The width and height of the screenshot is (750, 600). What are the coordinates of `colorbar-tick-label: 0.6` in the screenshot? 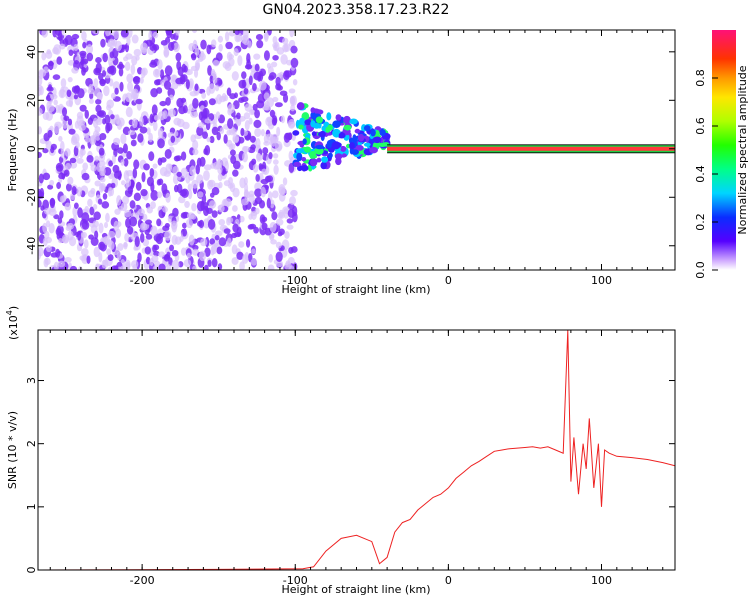 It's located at (700, 126).